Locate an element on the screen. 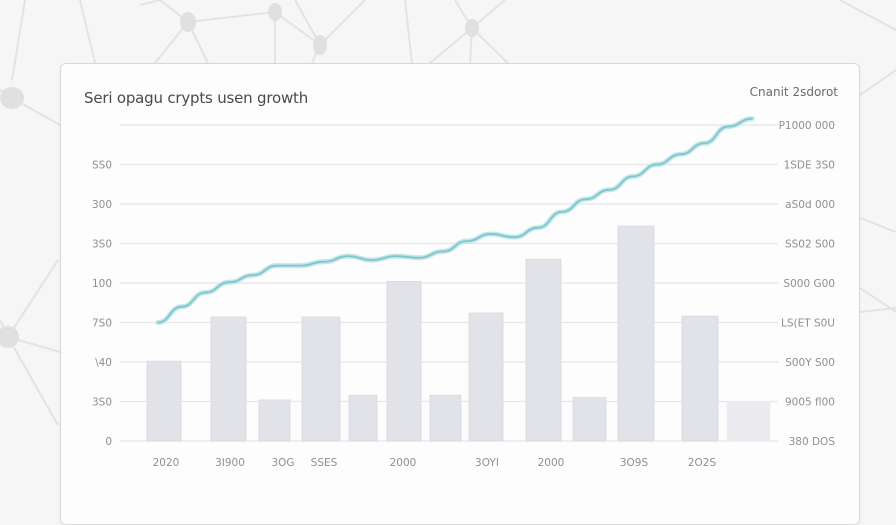 Image resolution: width=896 pixels, height=525 pixels. right-tick-label: 1SDE 3S0 is located at coordinates (809, 166).